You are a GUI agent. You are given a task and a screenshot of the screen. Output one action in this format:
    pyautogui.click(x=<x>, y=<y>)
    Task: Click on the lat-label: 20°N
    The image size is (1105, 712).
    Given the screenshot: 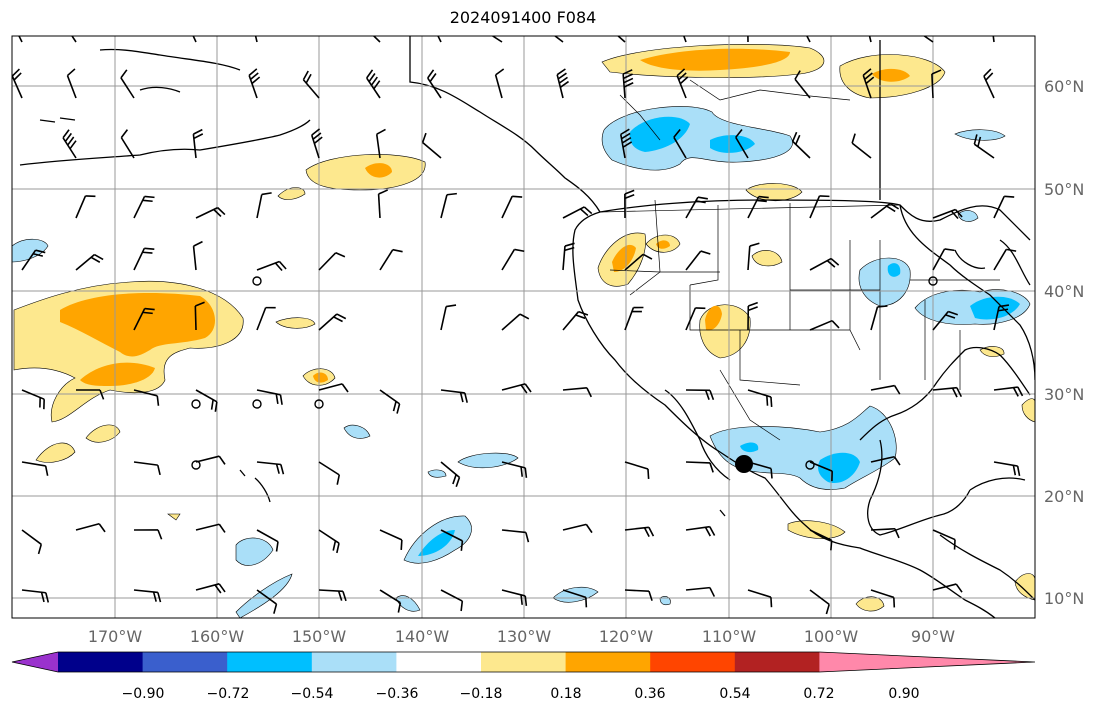 What is the action you would take?
    pyautogui.click(x=1064, y=496)
    